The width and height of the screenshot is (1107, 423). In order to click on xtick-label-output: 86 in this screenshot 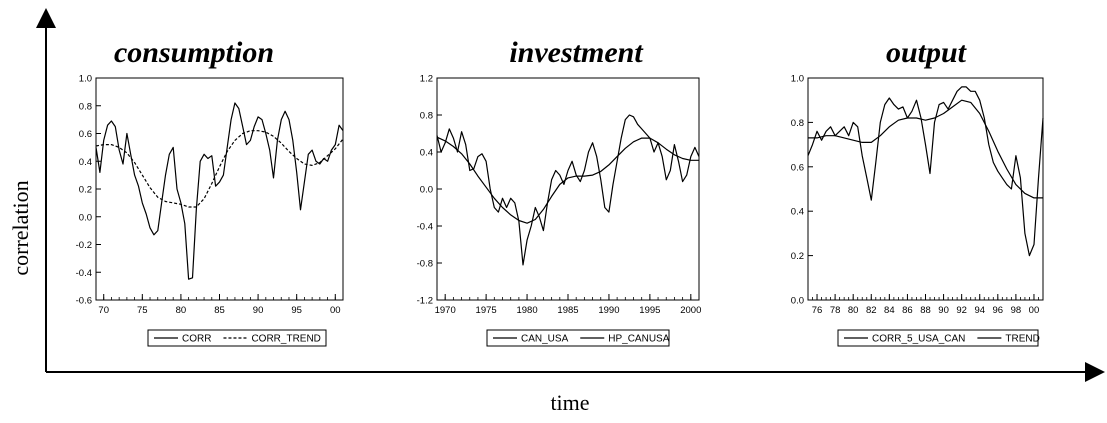, I will do `click(907, 310)`.